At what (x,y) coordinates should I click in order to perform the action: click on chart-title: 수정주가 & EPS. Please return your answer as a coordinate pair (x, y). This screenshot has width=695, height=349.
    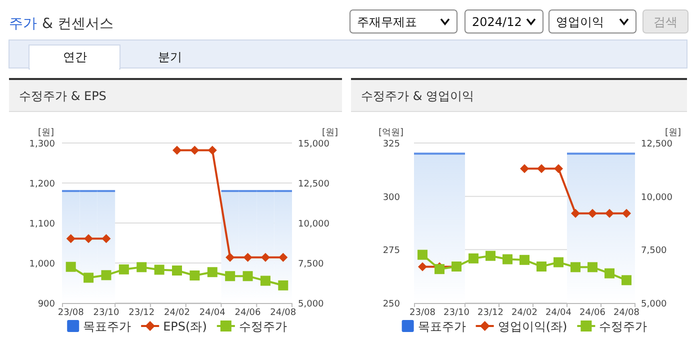
    Looking at the image, I should click on (62, 96).